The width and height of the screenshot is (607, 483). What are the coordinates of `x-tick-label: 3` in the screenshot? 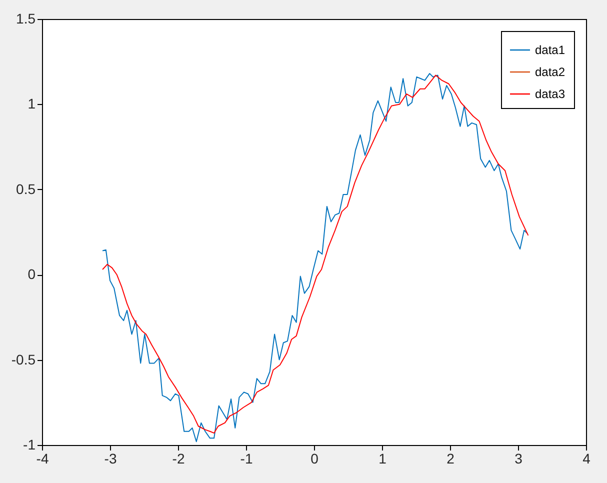 It's located at (518, 458).